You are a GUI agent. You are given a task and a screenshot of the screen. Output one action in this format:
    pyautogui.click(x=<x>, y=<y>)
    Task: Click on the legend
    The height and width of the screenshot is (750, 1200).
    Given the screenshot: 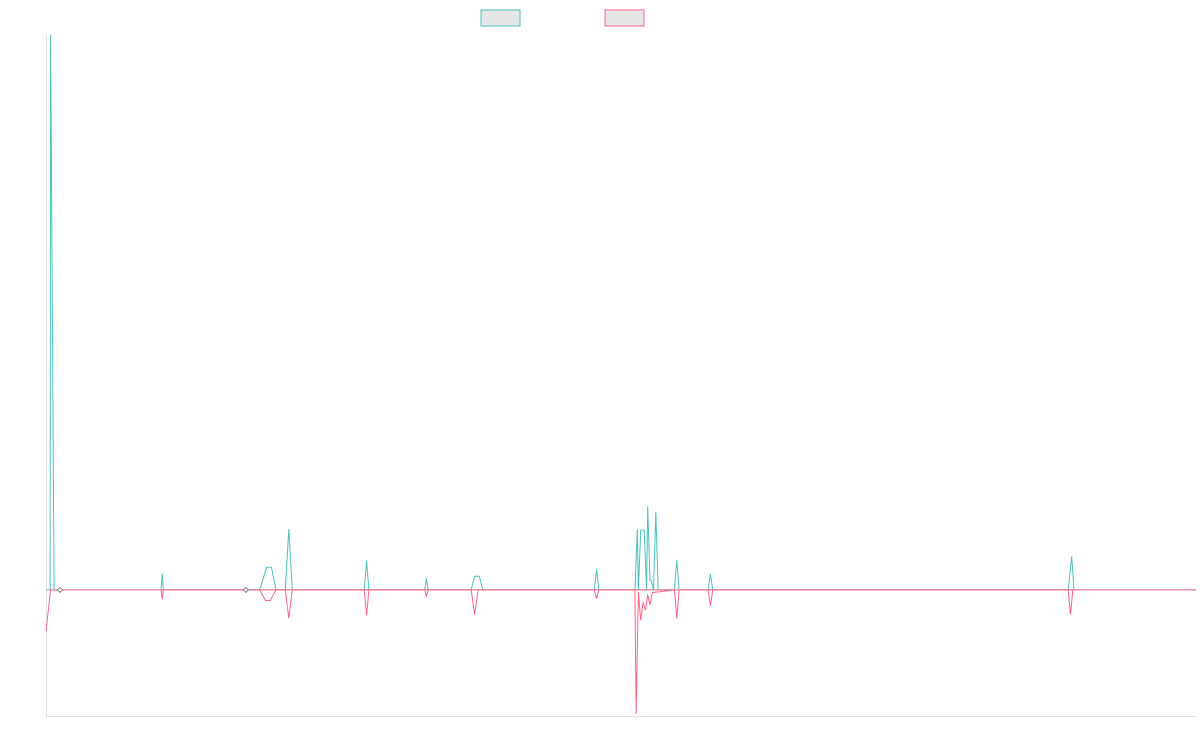 What is the action you would take?
    pyautogui.click(x=562, y=18)
    